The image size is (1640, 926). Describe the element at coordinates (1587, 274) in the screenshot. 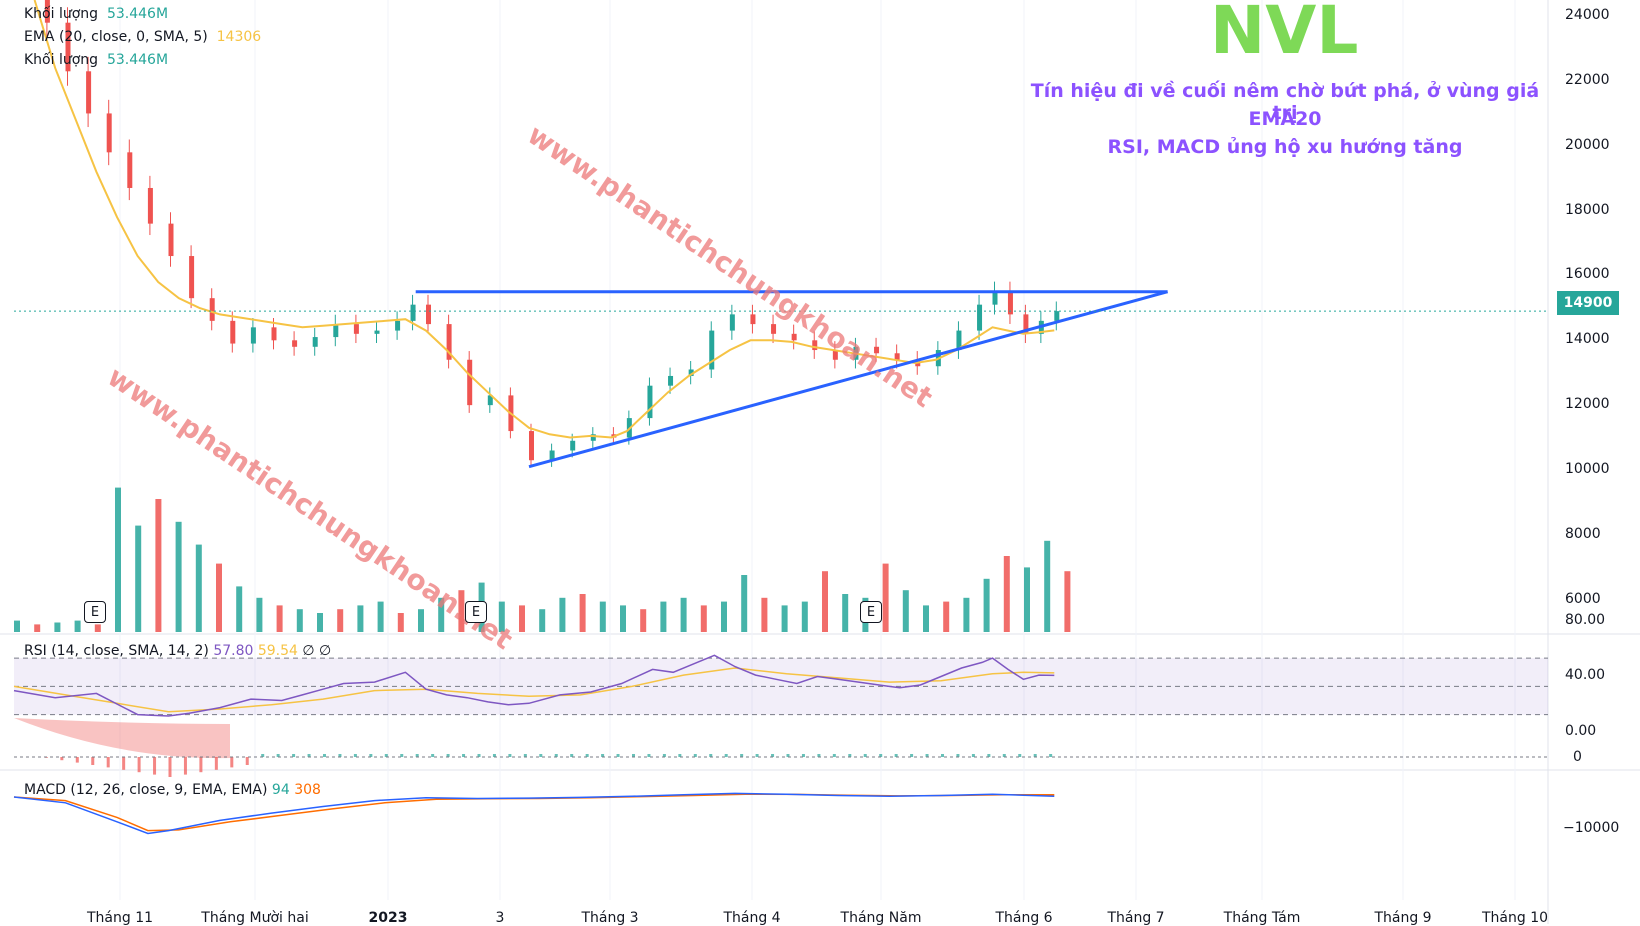

I see `price-tick-label: 16000` at that location.